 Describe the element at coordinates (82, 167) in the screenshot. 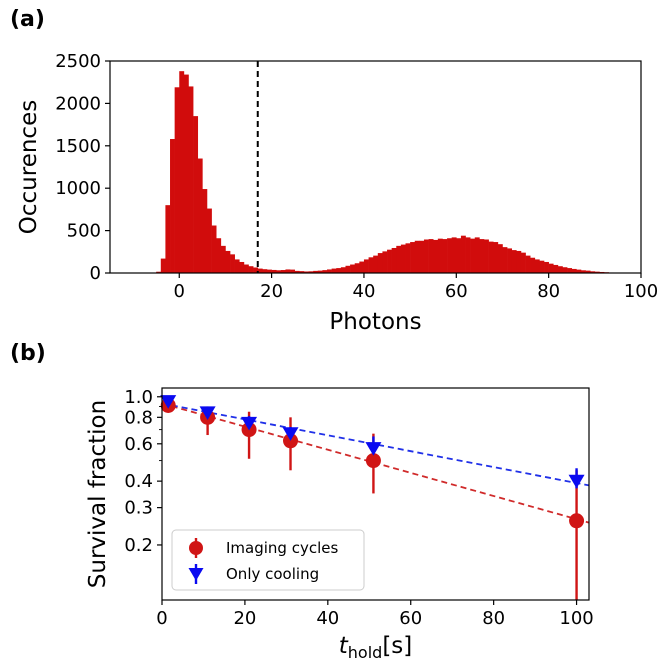

I see `y-axis-ticks-a: 0 500 1000 1500 2000 2500` at that location.